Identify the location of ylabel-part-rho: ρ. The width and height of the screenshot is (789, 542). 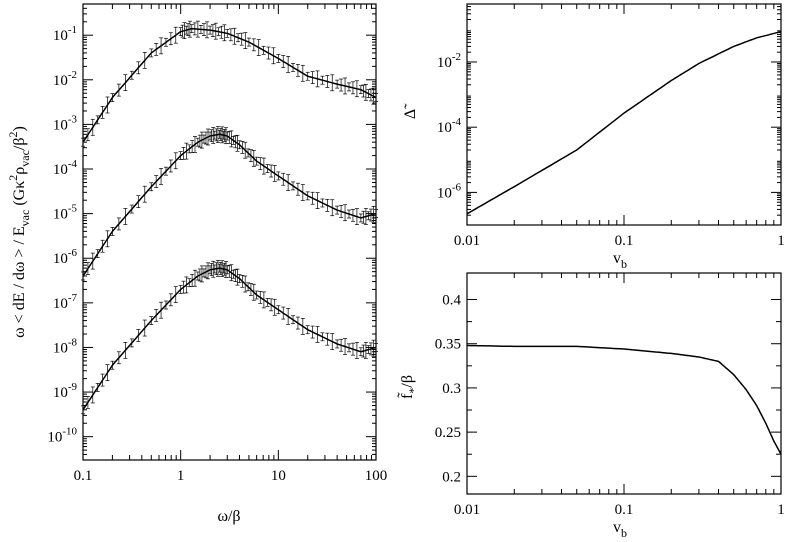
(19, 171).